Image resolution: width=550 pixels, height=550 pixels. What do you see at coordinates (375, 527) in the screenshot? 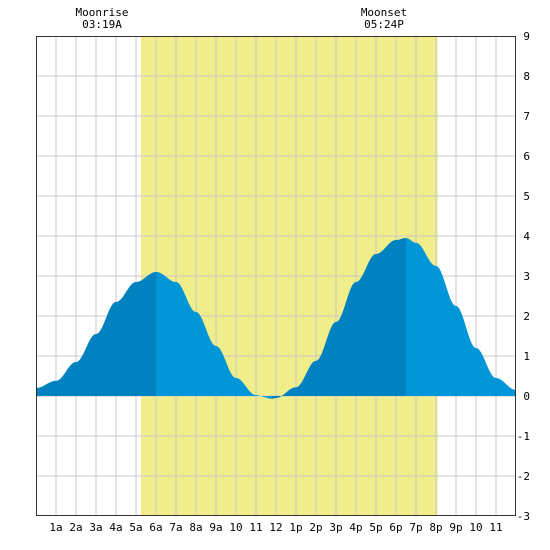
I see `x-tick-label: 5p` at bounding box center [375, 527].